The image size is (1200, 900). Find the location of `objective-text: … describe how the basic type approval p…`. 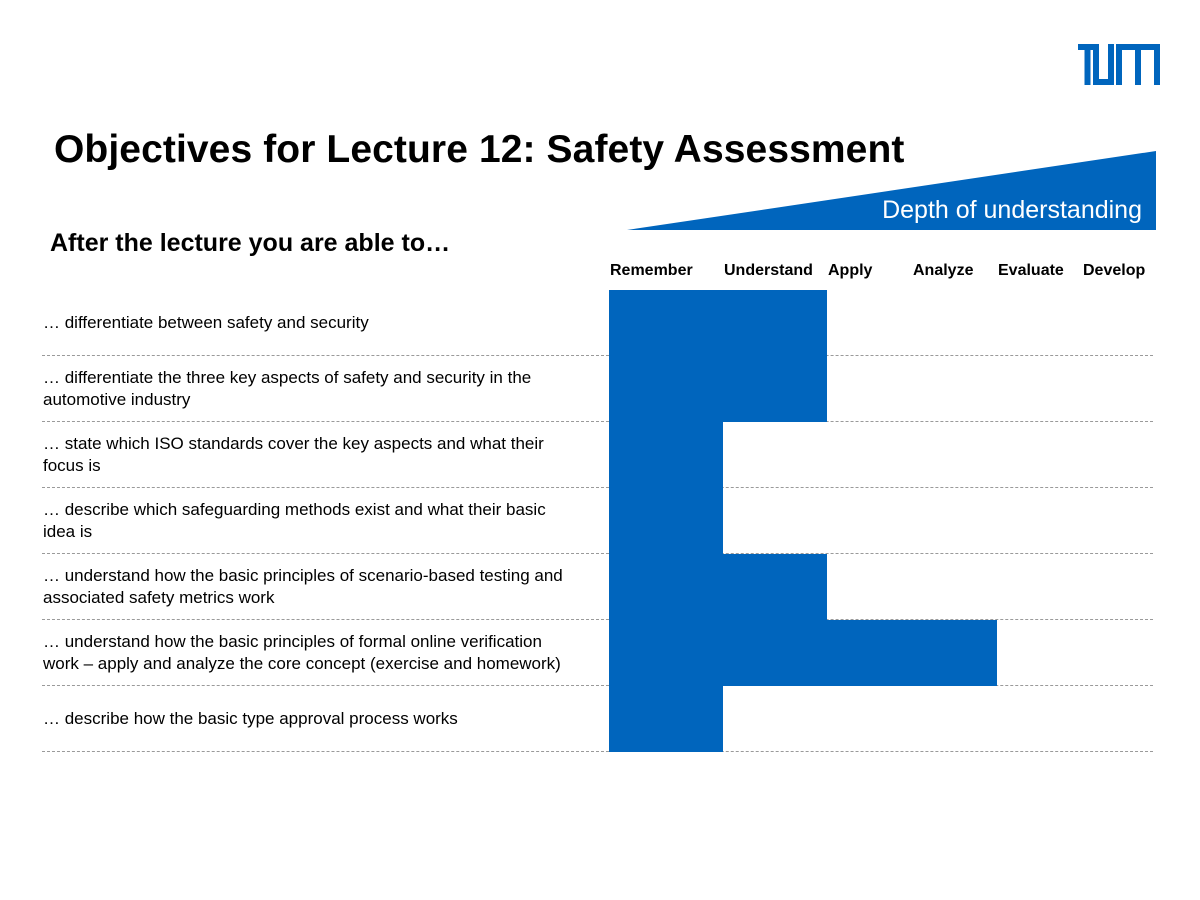

objective-text: … describe how the basic type approval p… is located at coordinates (250, 718).